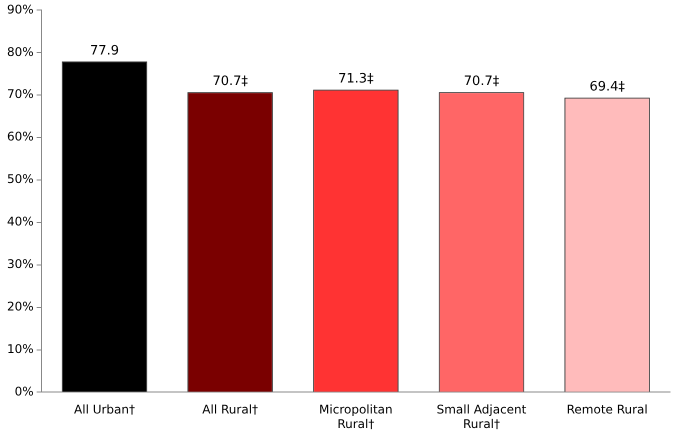  Describe the element at coordinates (20, 9) in the screenshot. I see `y-tick-label: 90%` at that location.